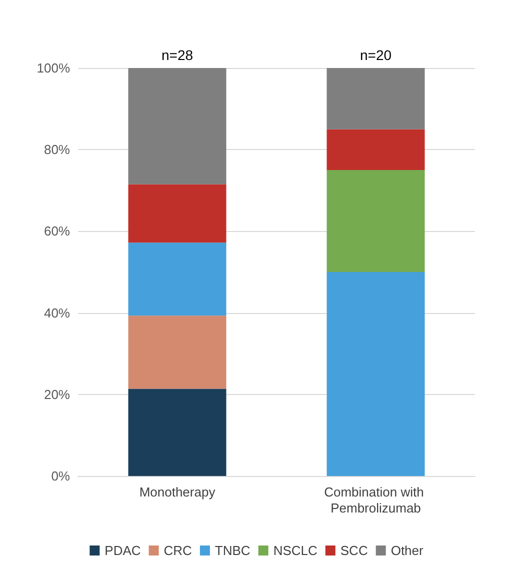 The height and width of the screenshot is (584, 513). I want to click on legend-label: Other, so click(407, 550).